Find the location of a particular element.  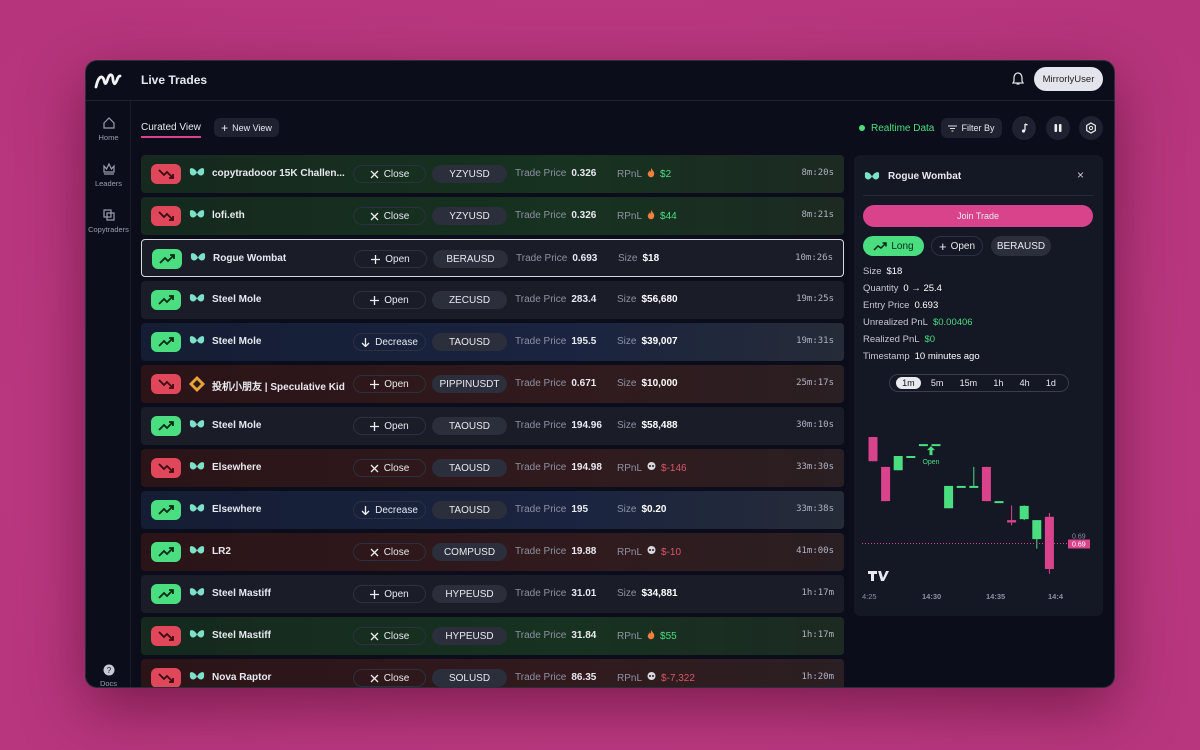

metric-label: RPnL is located at coordinates (630, 552).